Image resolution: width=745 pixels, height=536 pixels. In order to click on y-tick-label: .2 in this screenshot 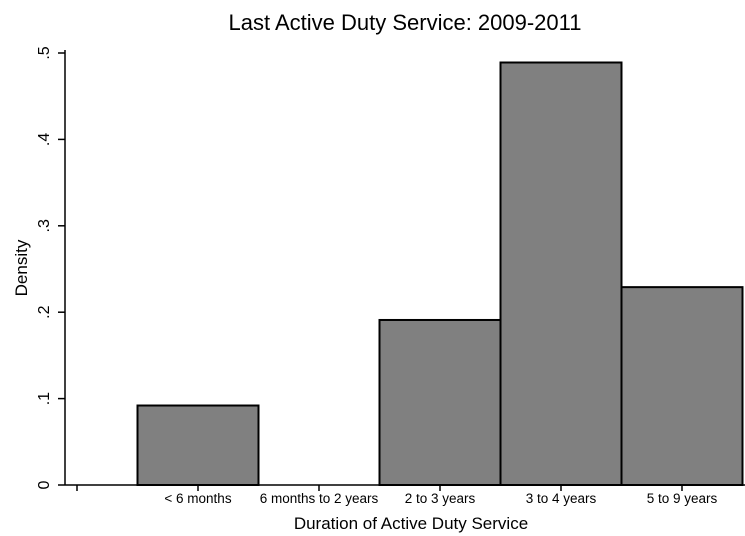, I will do `click(44, 311)`.